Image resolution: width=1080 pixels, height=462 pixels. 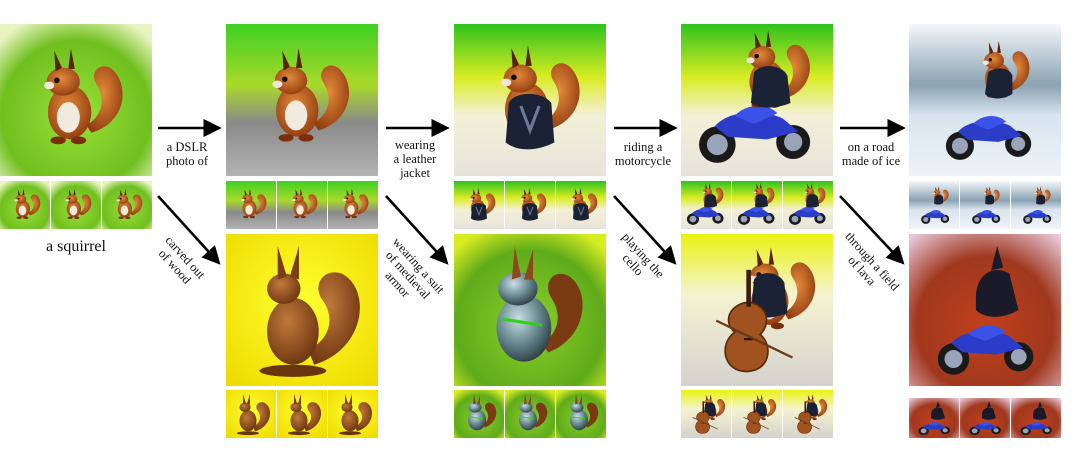 What do you see at coordinates (871, 154) in the screenshot?
I see `prompt-top-4: on a road made of ice` at bounding box center [871, 154].